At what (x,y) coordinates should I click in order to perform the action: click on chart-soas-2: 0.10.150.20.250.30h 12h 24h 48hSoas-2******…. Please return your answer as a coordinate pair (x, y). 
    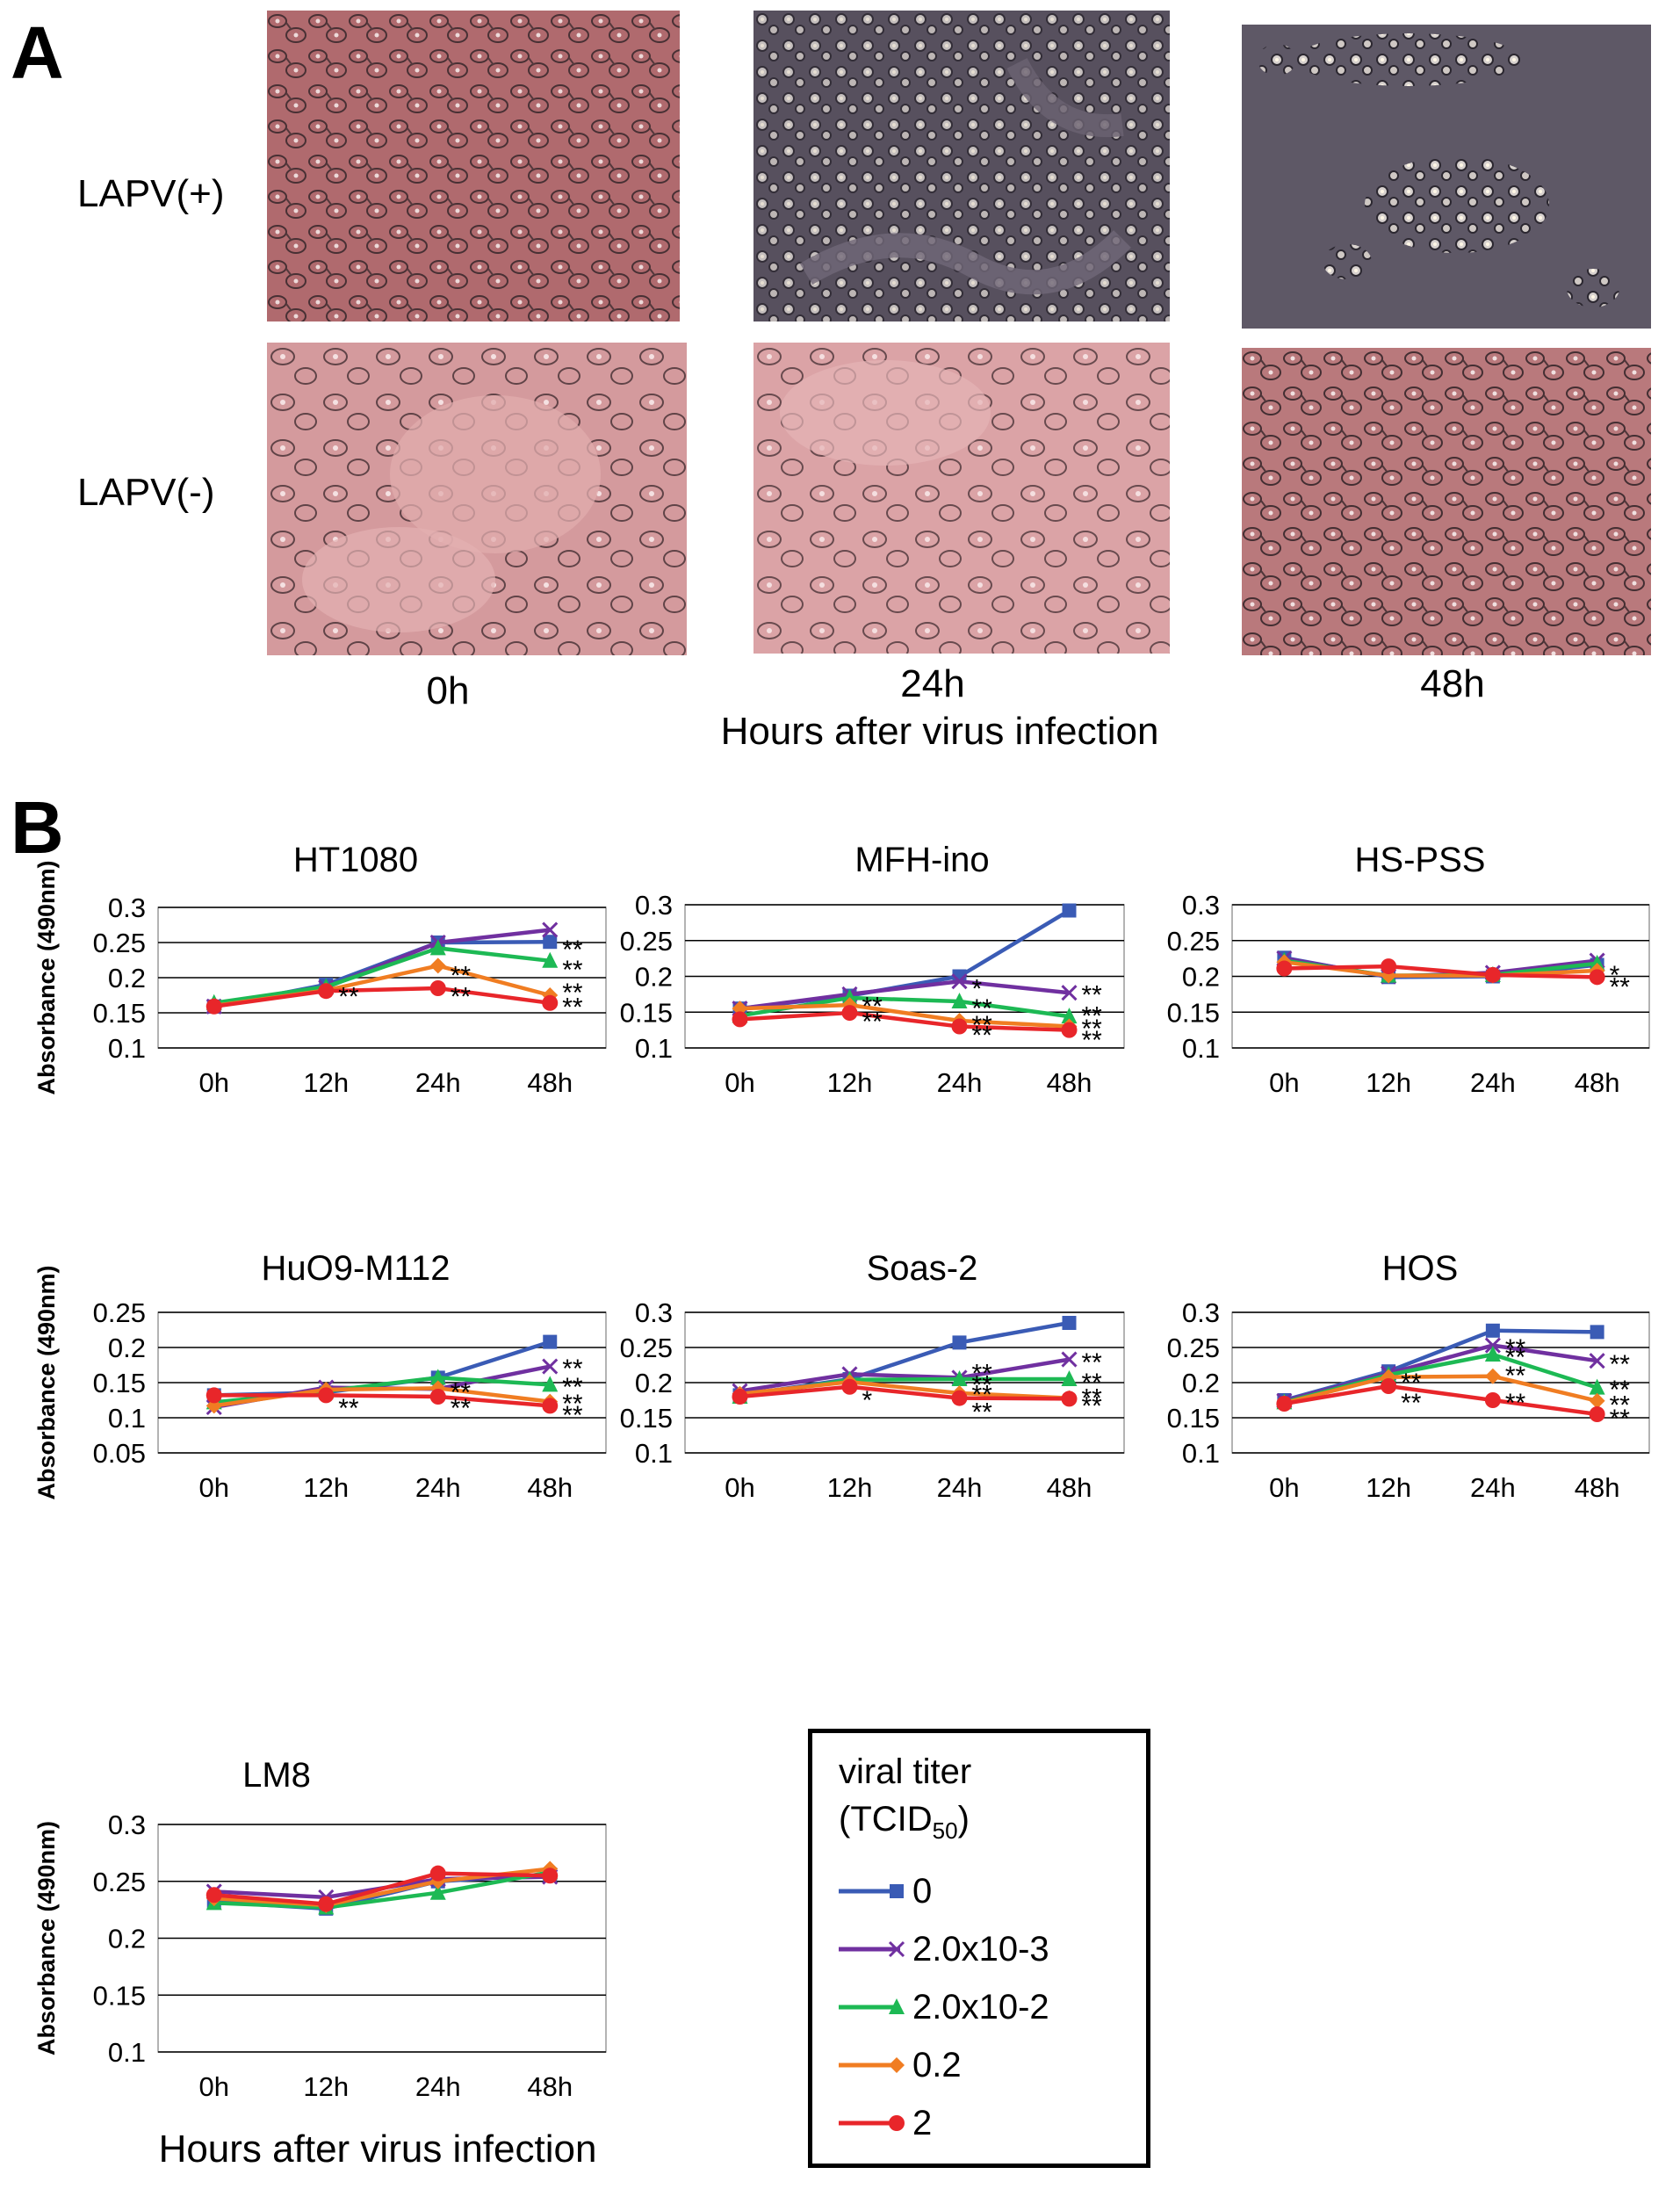
    Looking at the image, I should click on (872, 1376).